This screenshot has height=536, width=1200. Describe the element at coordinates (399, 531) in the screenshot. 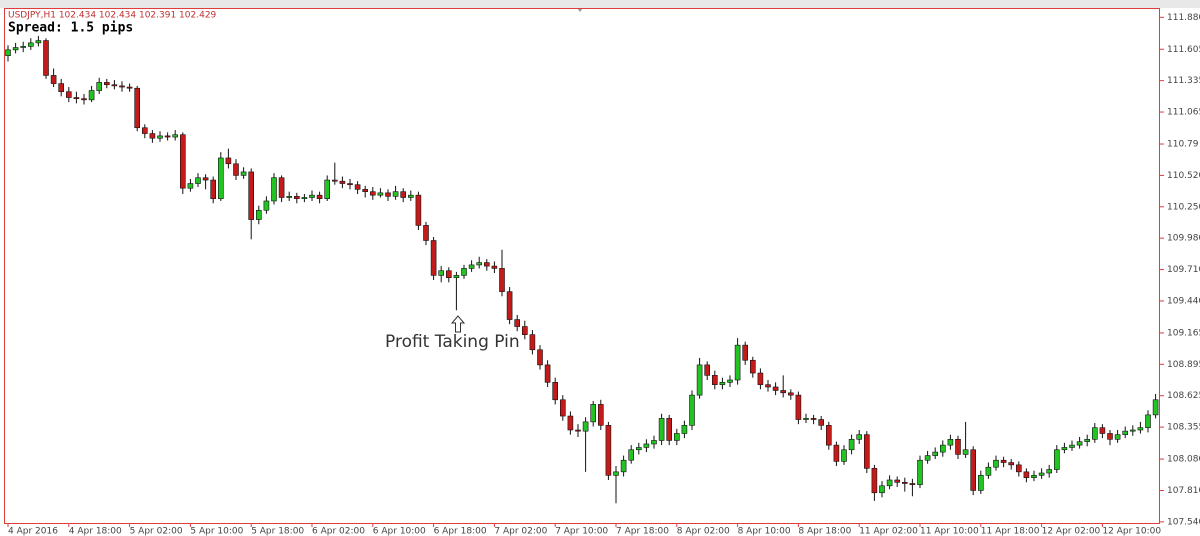

I see `x-tick-label: 6 Apr 10:00` at that location.